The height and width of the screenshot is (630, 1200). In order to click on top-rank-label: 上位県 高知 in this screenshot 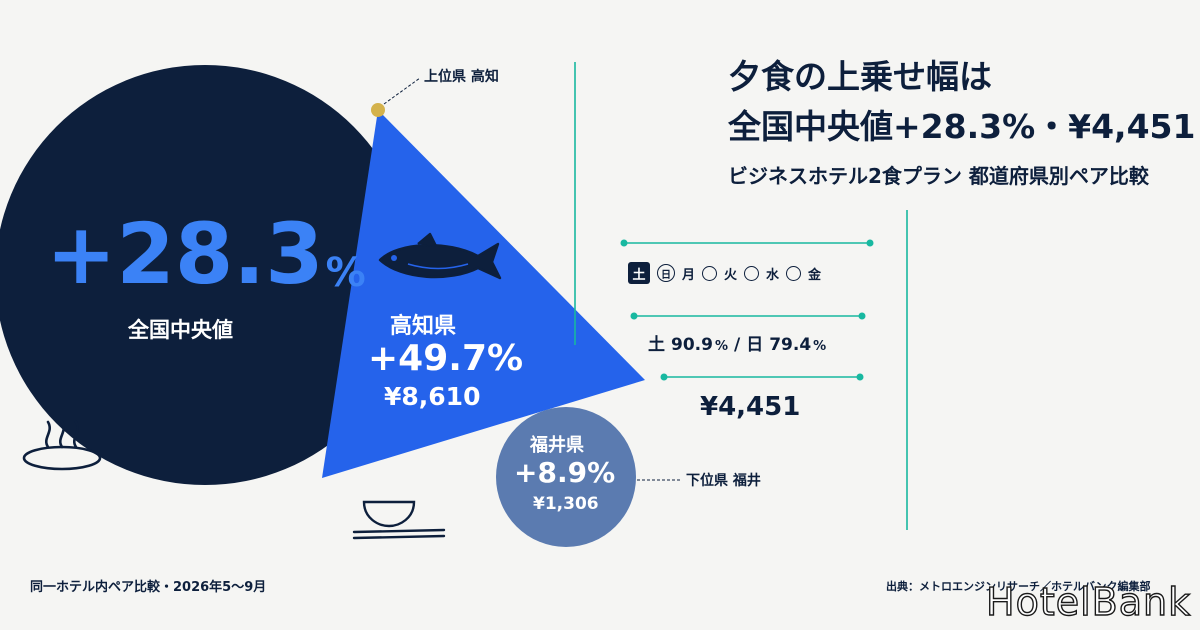, I will do `click(461, 77)`.